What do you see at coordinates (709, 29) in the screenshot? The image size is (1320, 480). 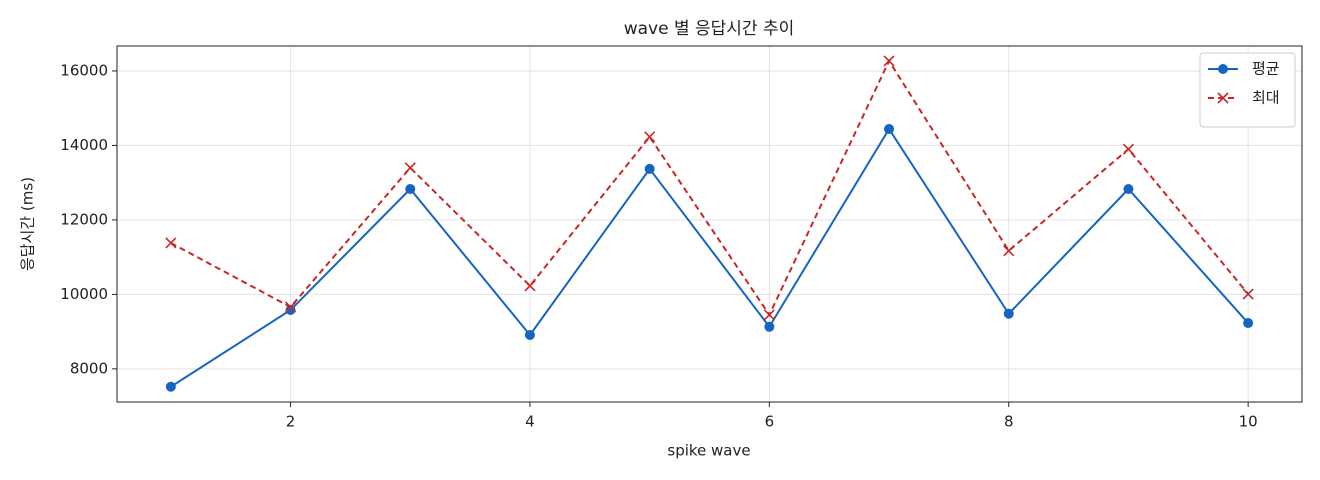 I see `chart-title: wave 별 응답시간 추이` at bounding box center [709, 29].